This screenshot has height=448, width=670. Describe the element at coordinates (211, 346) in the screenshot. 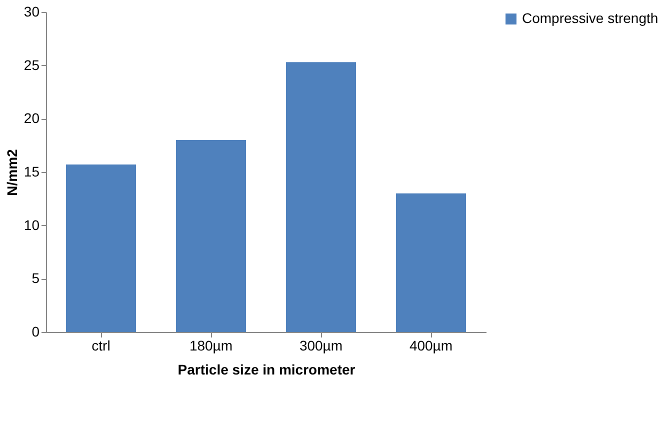

I see `x-tick-label: 180µm` at that location.